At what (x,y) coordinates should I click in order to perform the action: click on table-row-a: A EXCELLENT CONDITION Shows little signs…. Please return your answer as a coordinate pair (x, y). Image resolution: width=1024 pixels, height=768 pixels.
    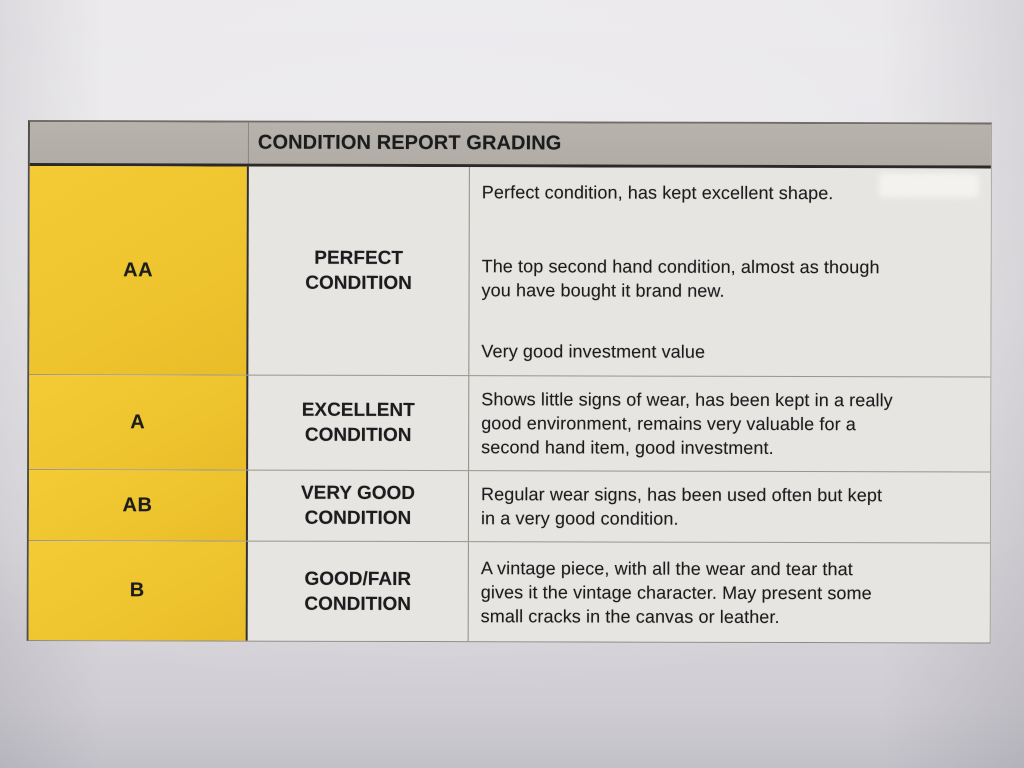
    Looking at the image, I should click on (510, 423).